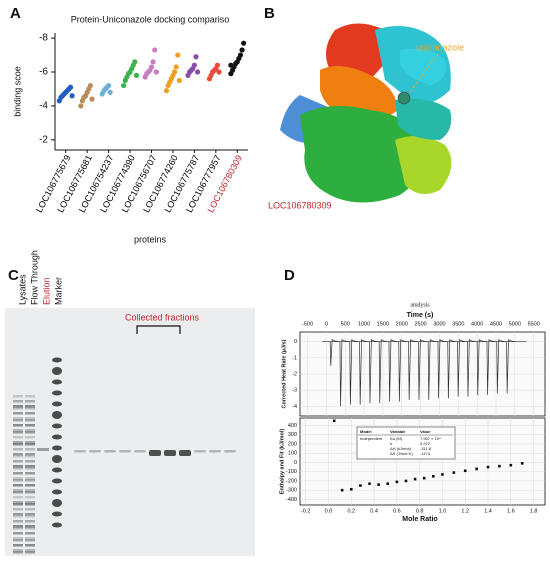 The image size is (550, 571). Describe the element at coordinates (326, 324) in the screenshot. I see `x-tick-label: 0` at that location.